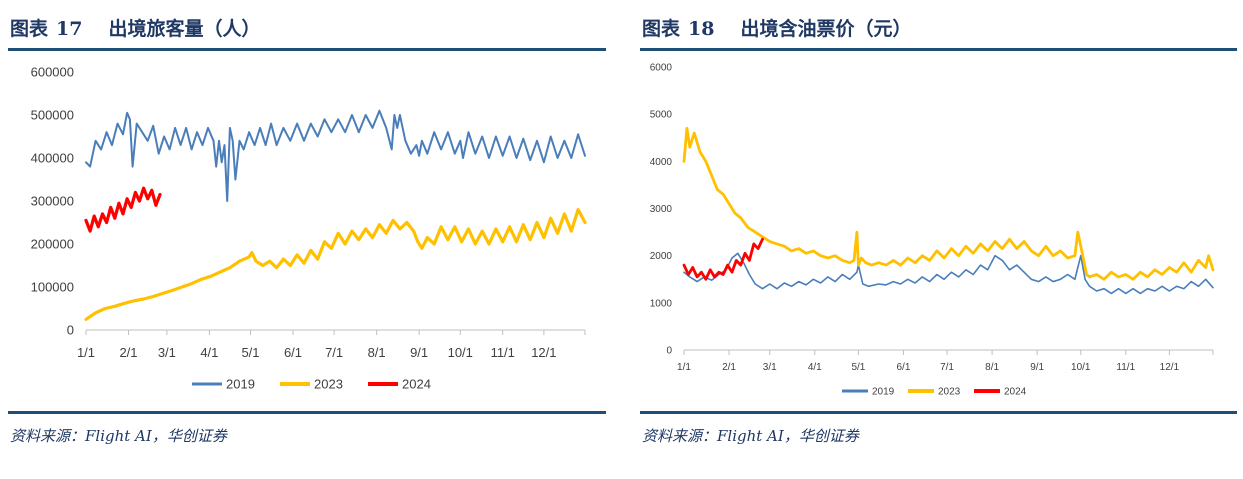  Describe the element at coordinates (52, 158) in the screenshot. I see `y-tick-label: 400000` at that location.